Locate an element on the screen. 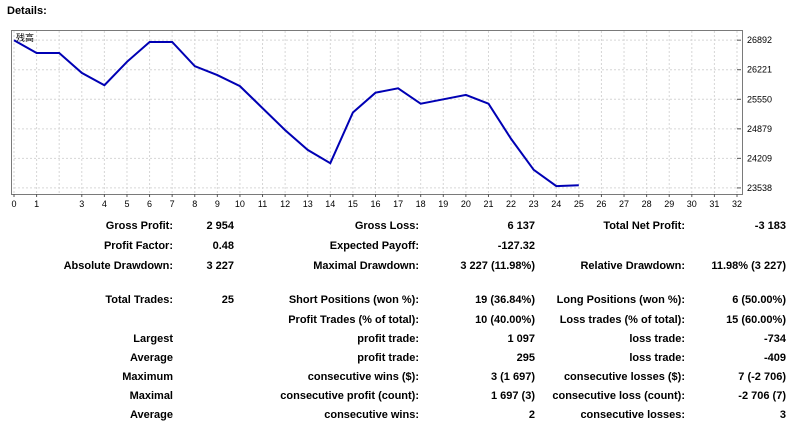  x-tick-label: 6 is located at coordinates (149, 204).